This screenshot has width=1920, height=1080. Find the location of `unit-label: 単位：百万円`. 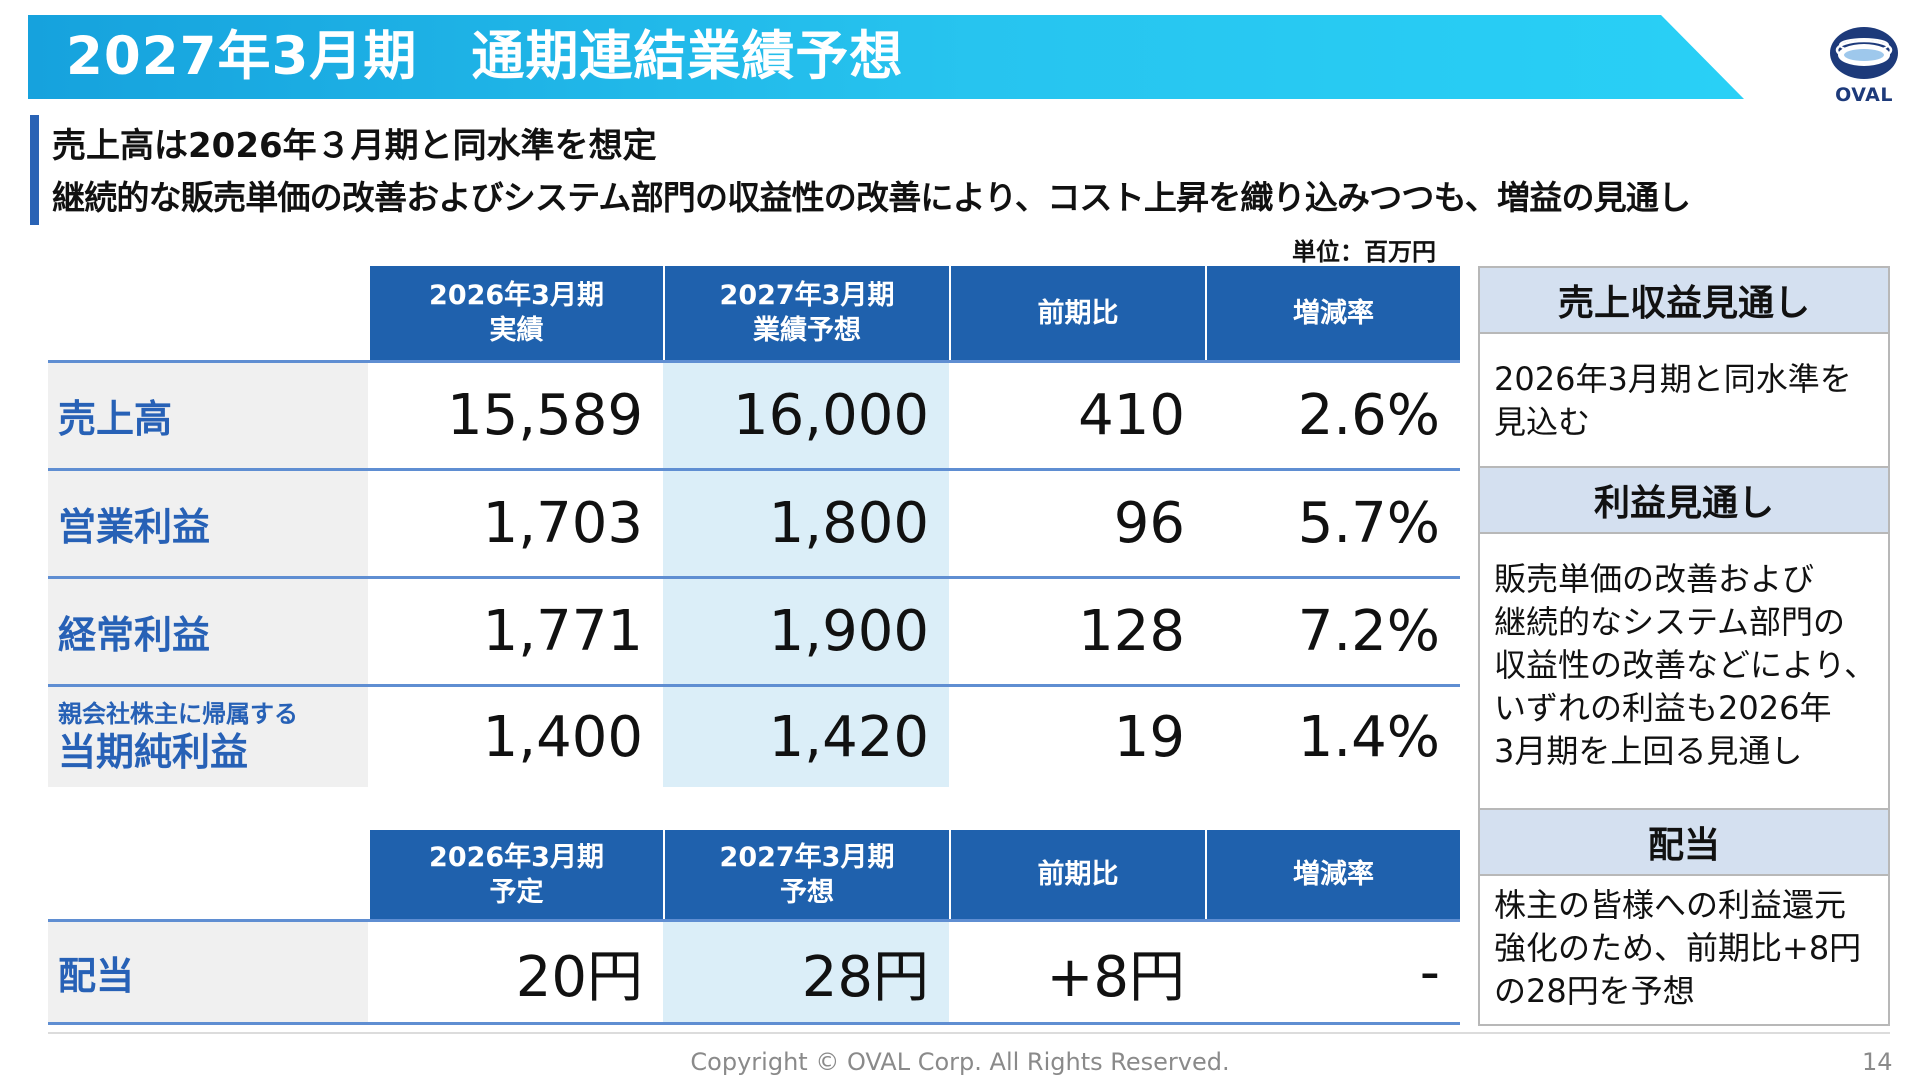

unit-label: 単位：百万円 is located at coordinates (1364, 252).